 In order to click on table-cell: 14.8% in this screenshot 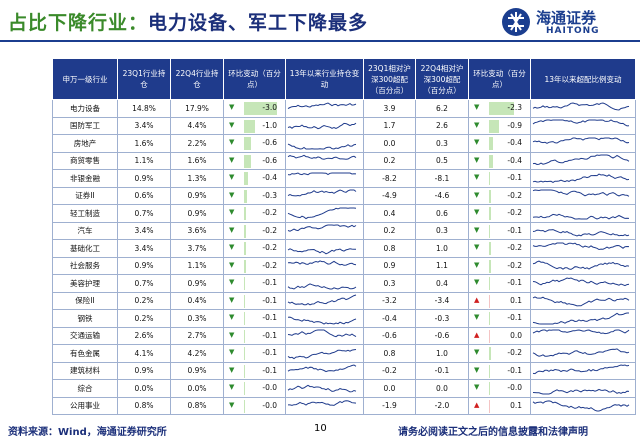, I will do `click(144, 108)`.